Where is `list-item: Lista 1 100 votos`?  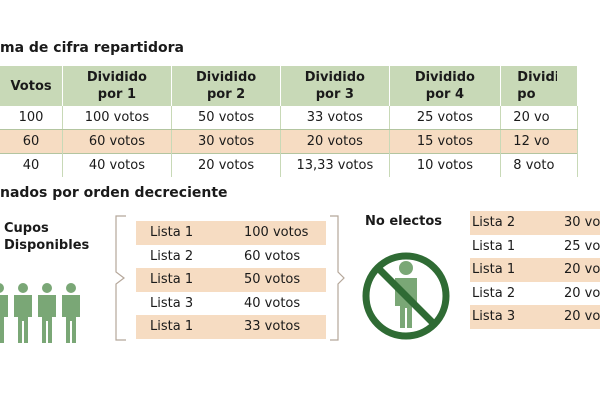 list-item: Lista 1 100 votos is located at coordinates (231, 233).